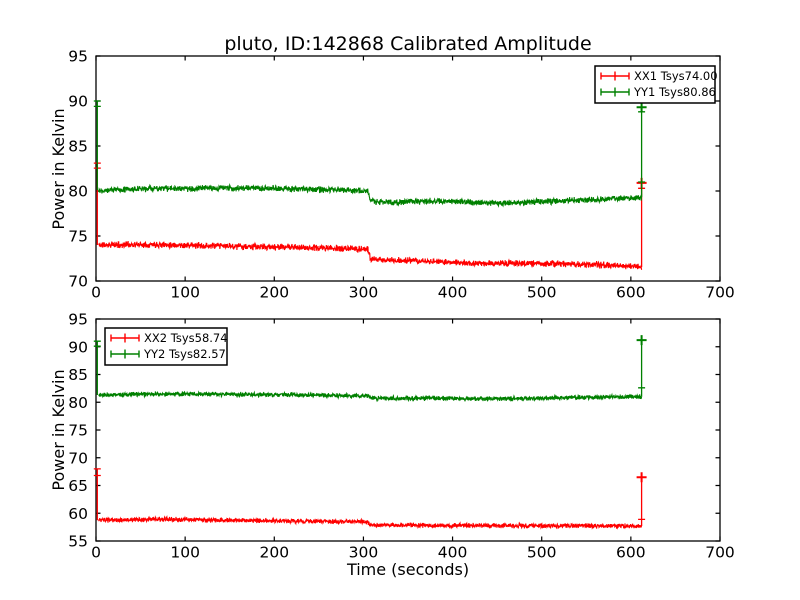 Image resolution: width=800 pixels, height=600 pixels. I want to click on figure-title: pluto, ID:142868 Calibrated Amplitude, so click(407, 44).